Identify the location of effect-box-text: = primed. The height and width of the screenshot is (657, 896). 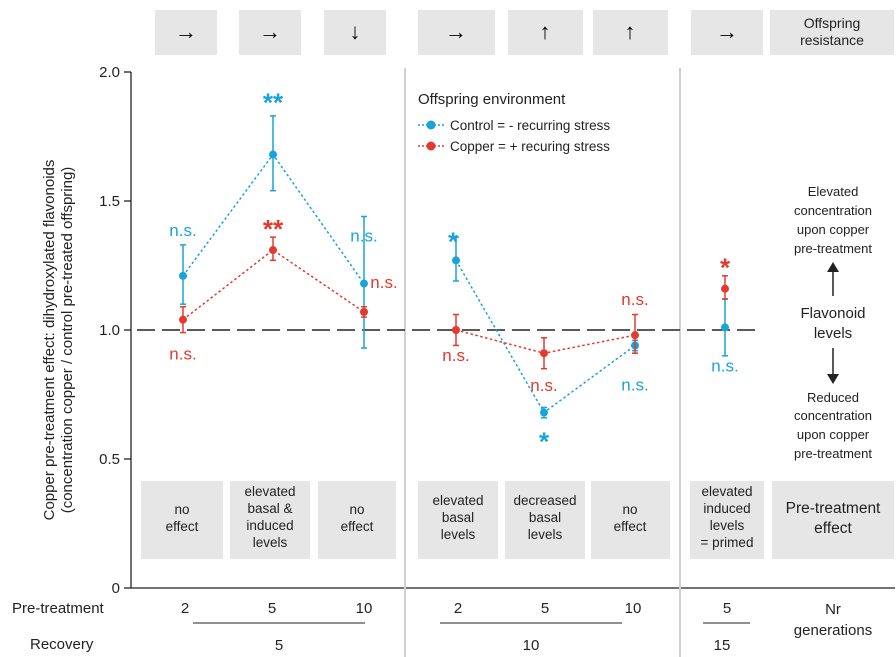
(727, 542).